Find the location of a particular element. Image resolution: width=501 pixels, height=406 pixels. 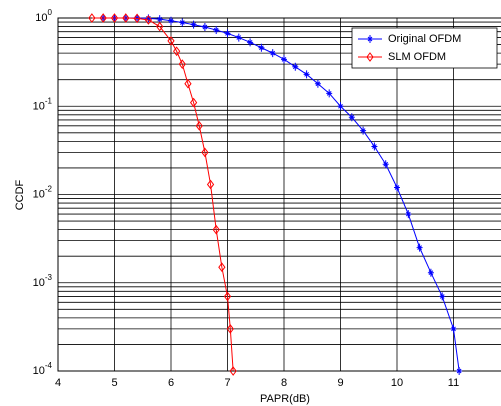

y-tick-label: 10⁻¹ is located at coordinates (43, 104).